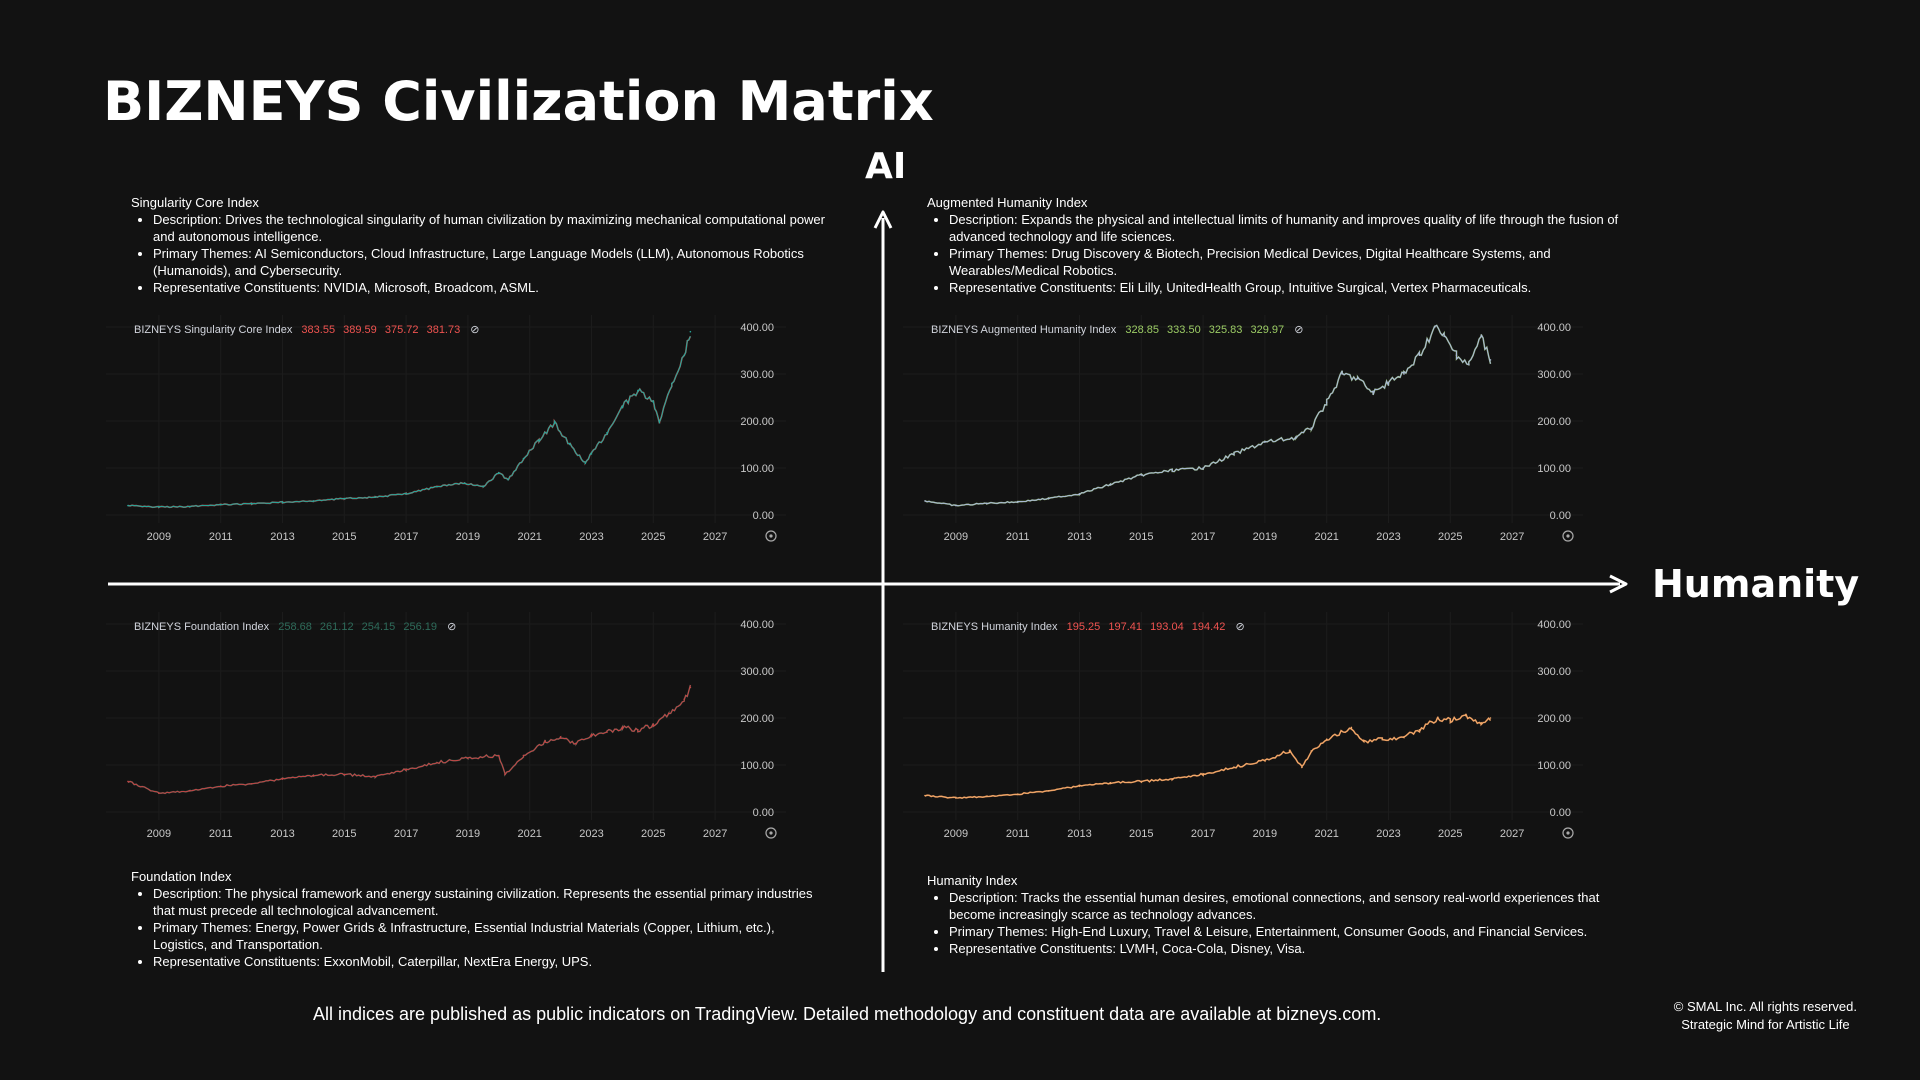 This screenshot has width=1920, height=1080. What do you see at coordinates (972, 880) in the screenshot?
I see `humanity-title: Humanity Index` at bounding box center [972, 880].